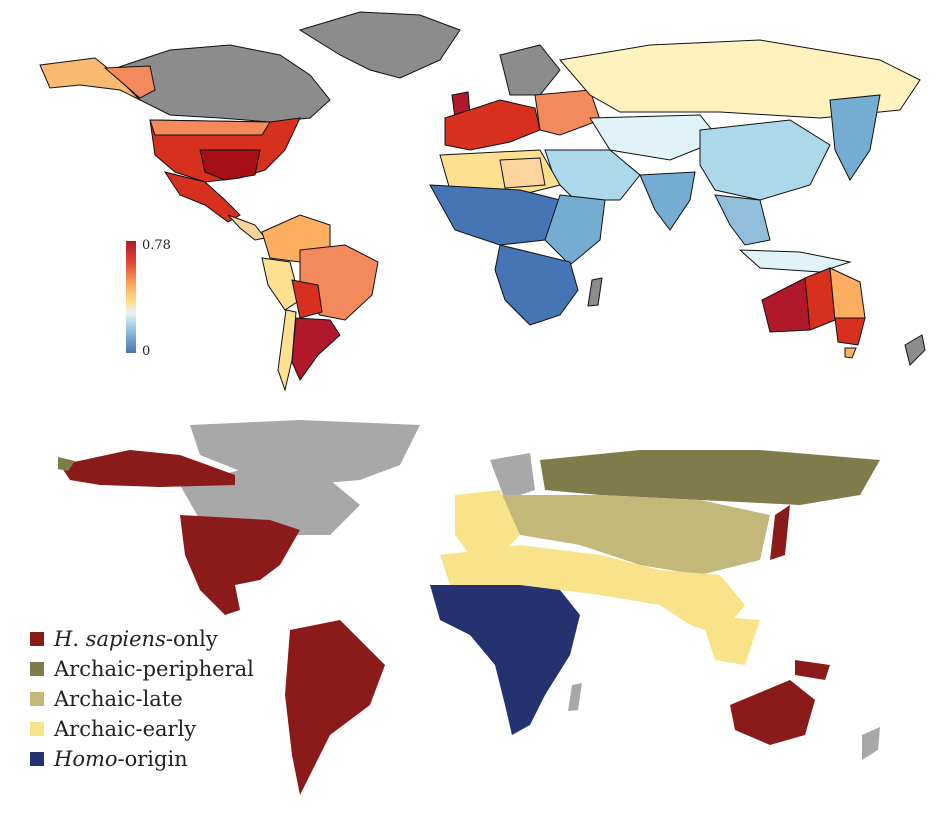 Image resolution: width=946 pixels, height=816 pixels. Describe the element at coordinates (492, 125) in the screenshot. I see `region-western-europe` at that location.